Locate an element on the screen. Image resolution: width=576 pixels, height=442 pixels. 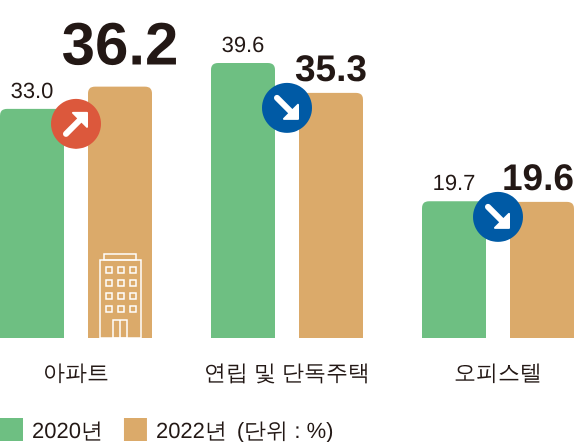
data-label: 19.6 is located at coordinates (538, 177).